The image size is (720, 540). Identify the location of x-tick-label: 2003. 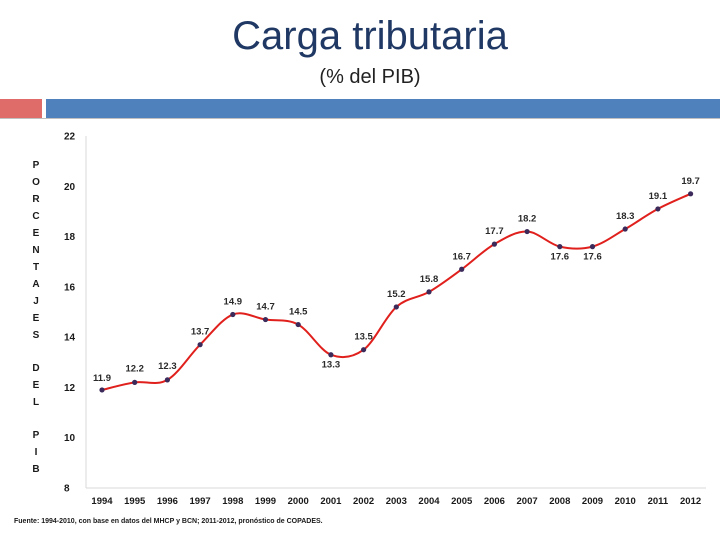
(396, 501).